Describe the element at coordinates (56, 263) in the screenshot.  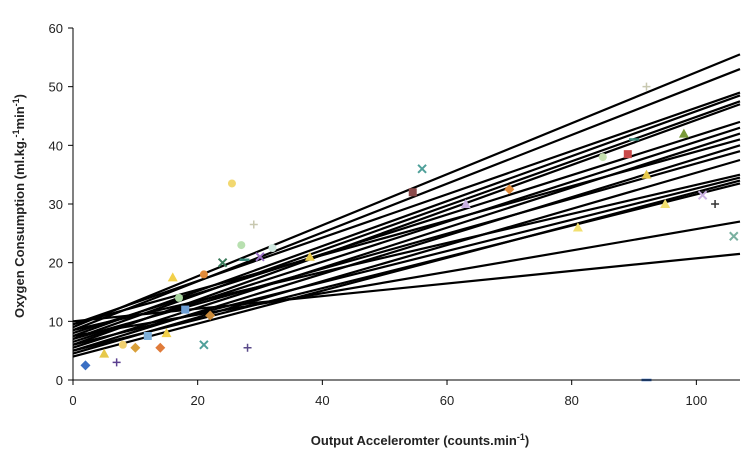
I see `y-tick-label: 20` at that location.